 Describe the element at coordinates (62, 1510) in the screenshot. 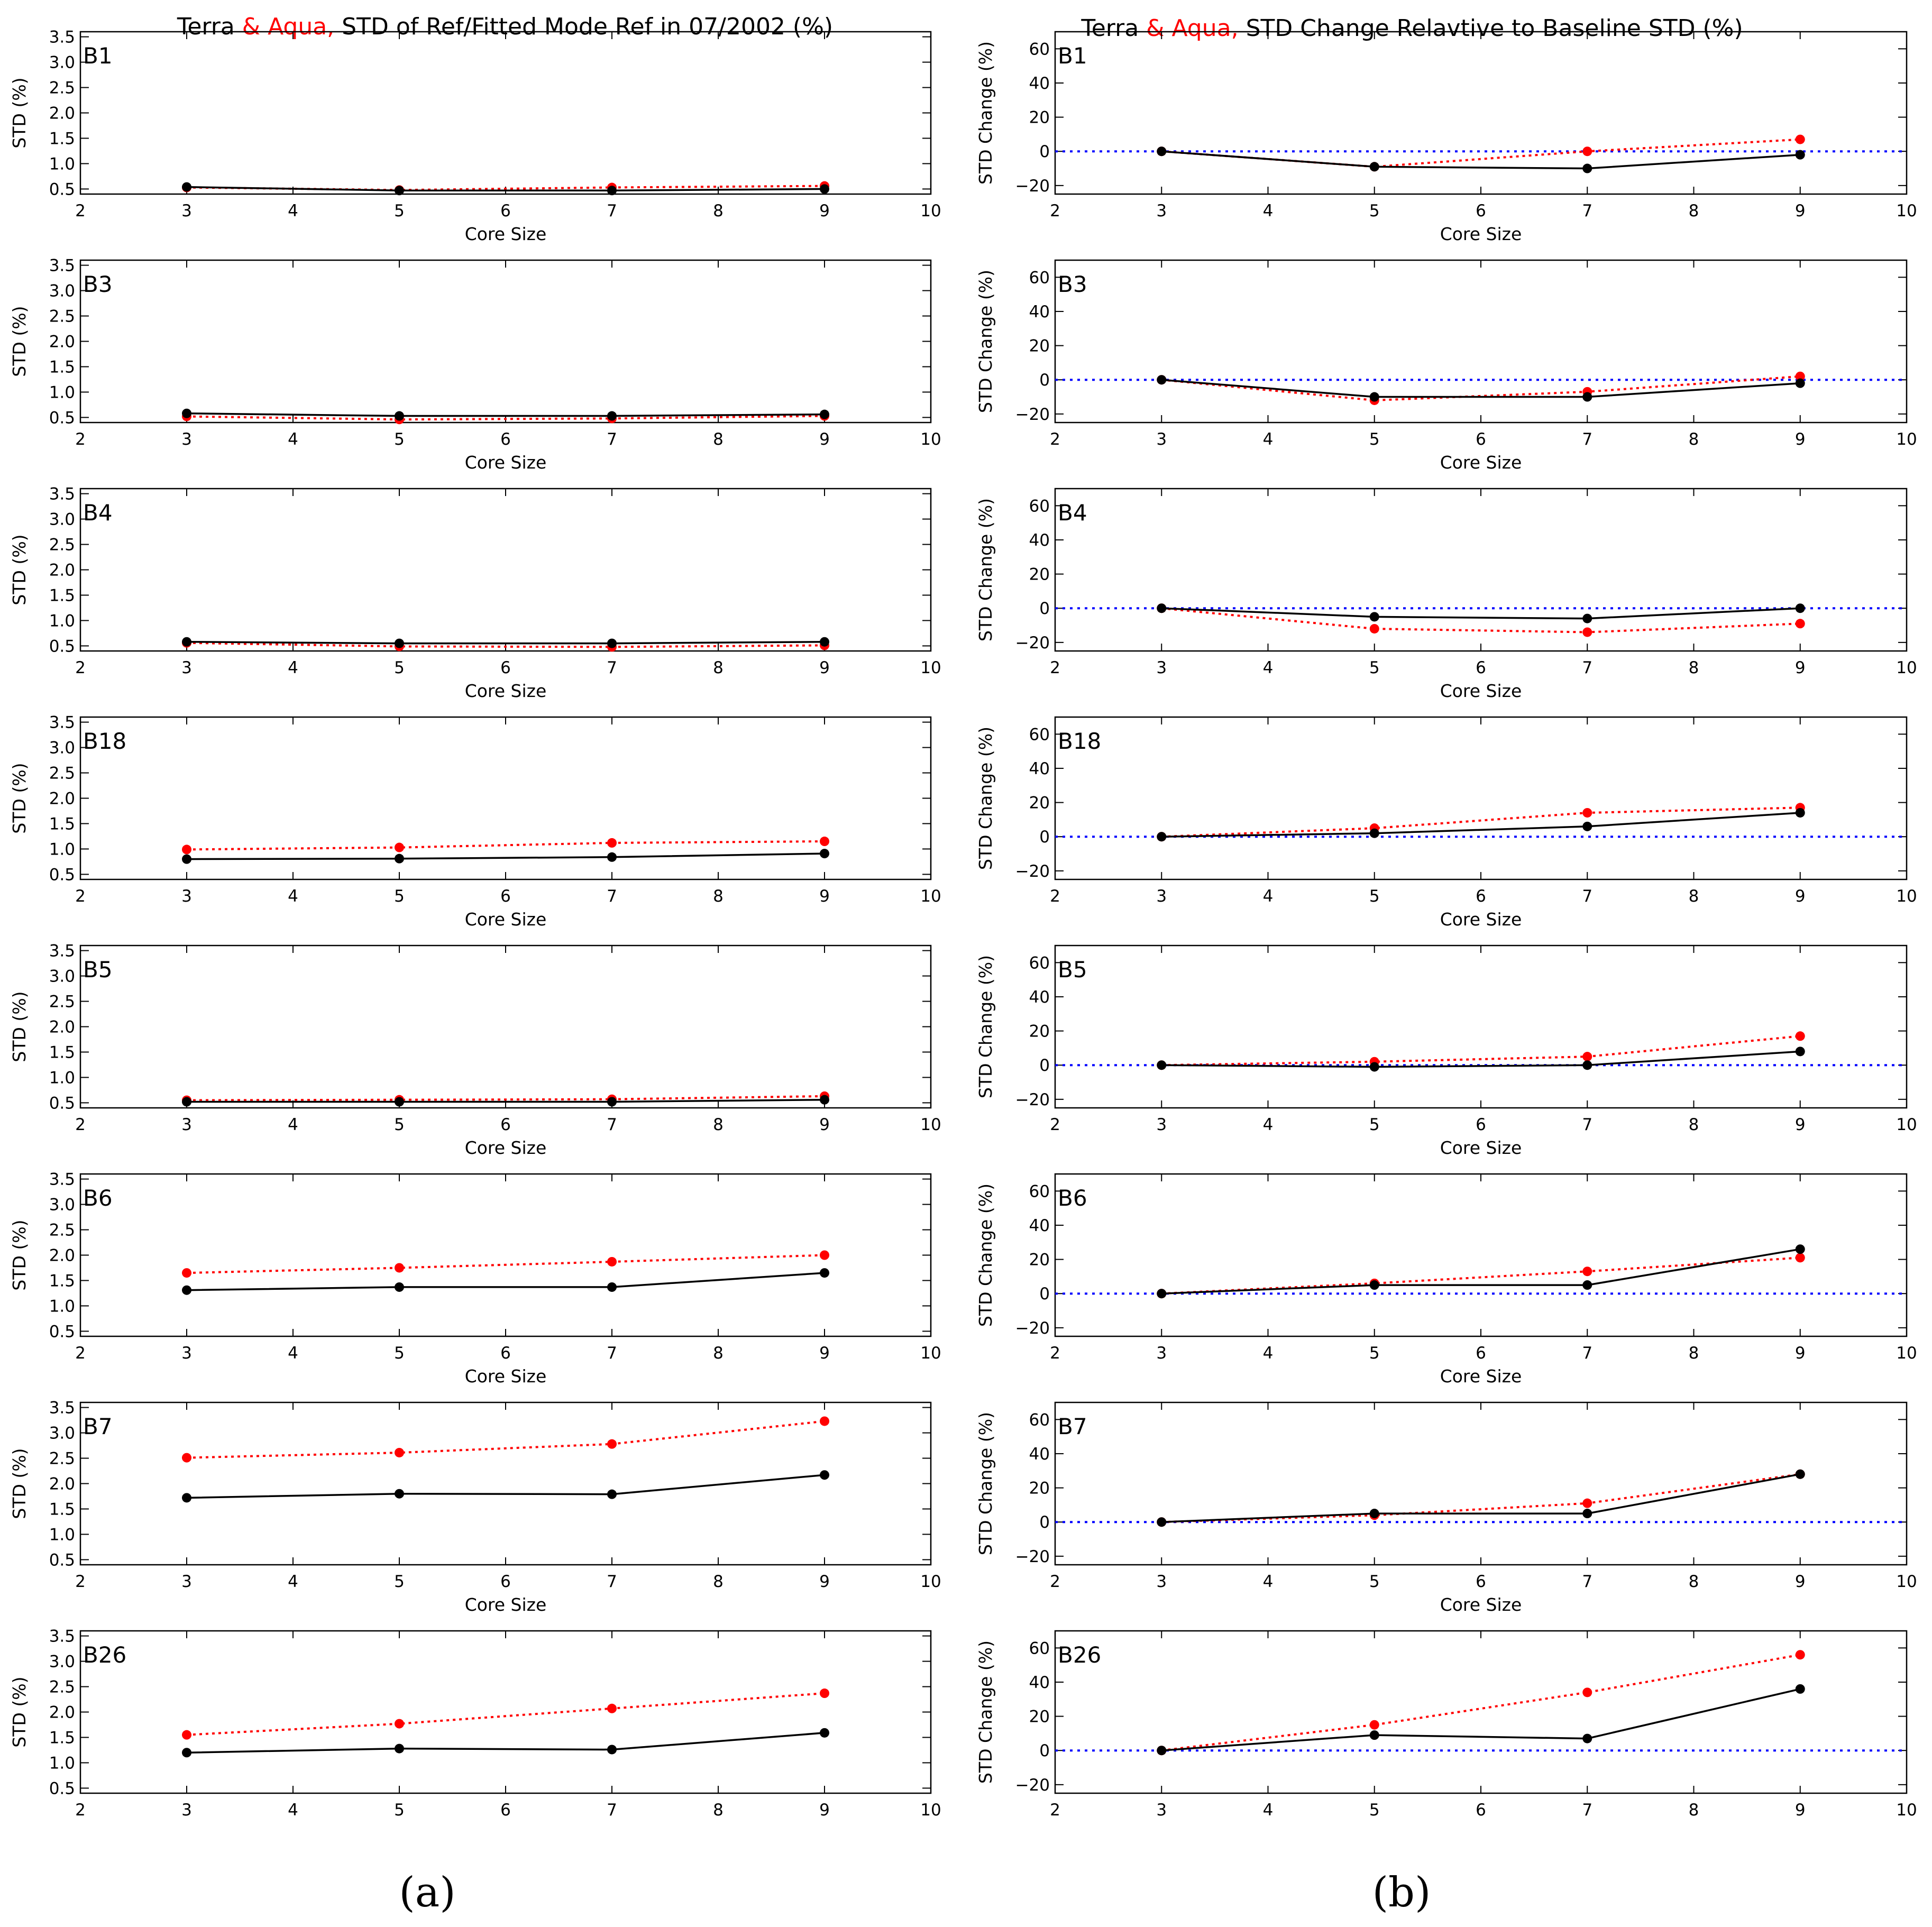

I see `y-tick-label: 1.5` at that location.